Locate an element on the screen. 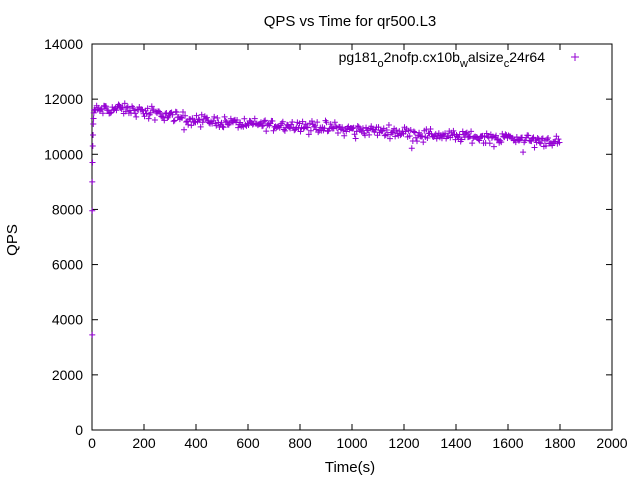  x-tick-label: 800 is located at coordinates (300, 443).